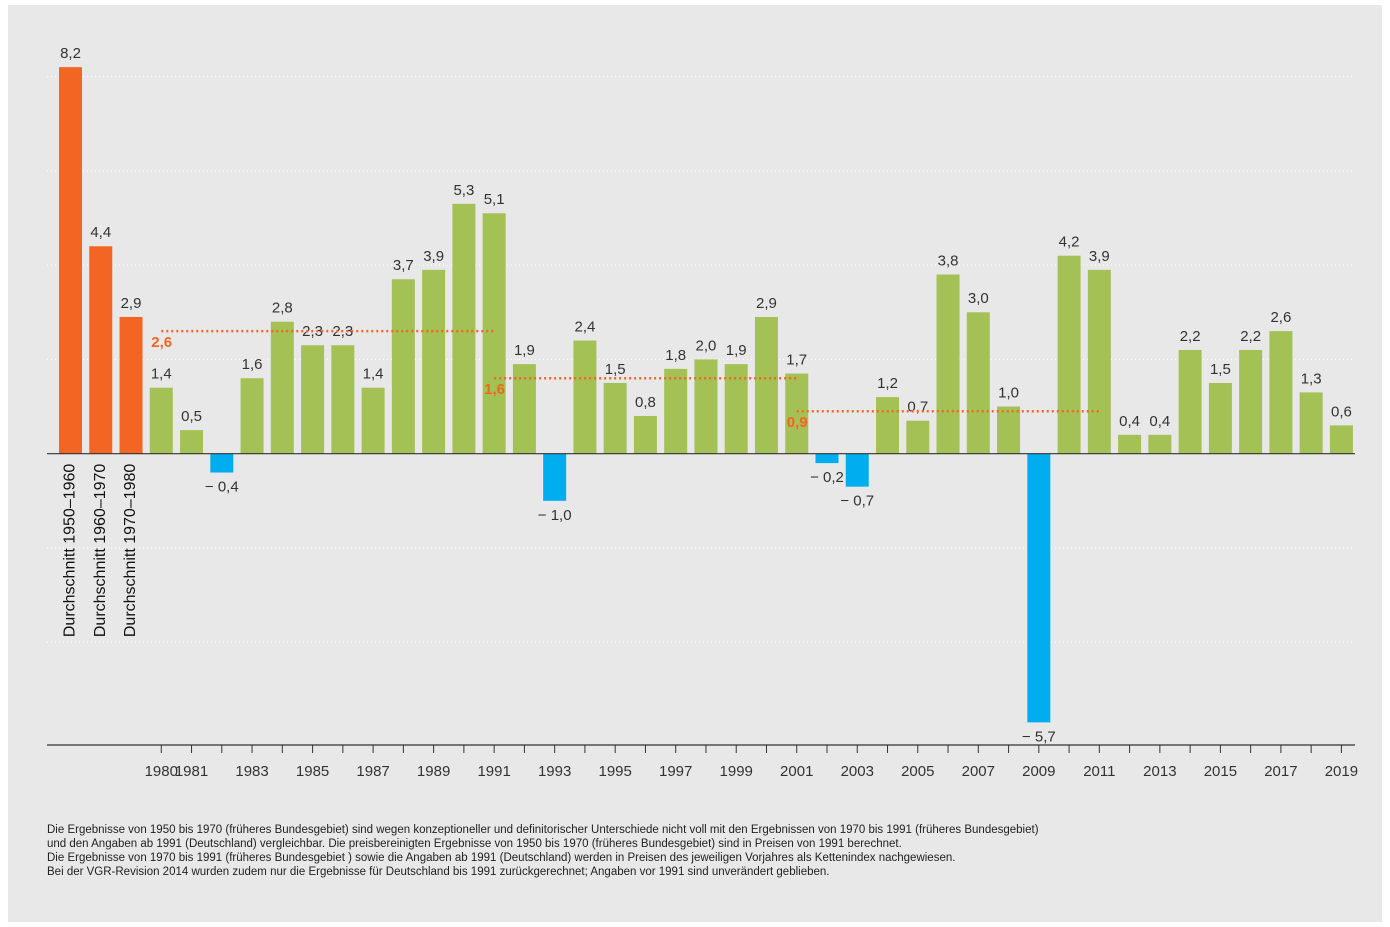  What do you see at coordinates (130, 551) in the screenshot?
I see `category-label: Durchschnitt 1970–1980` at bounding box center [130, 551].